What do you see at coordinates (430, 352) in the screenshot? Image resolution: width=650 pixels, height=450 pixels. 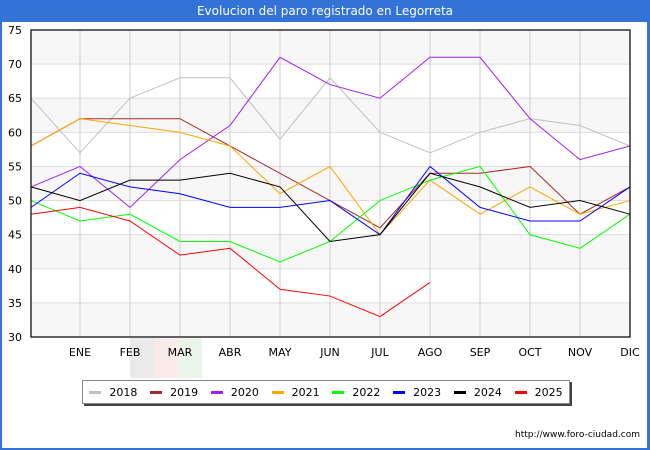 I see `x-tick-label: AGO` at bounding box center [430, 352].